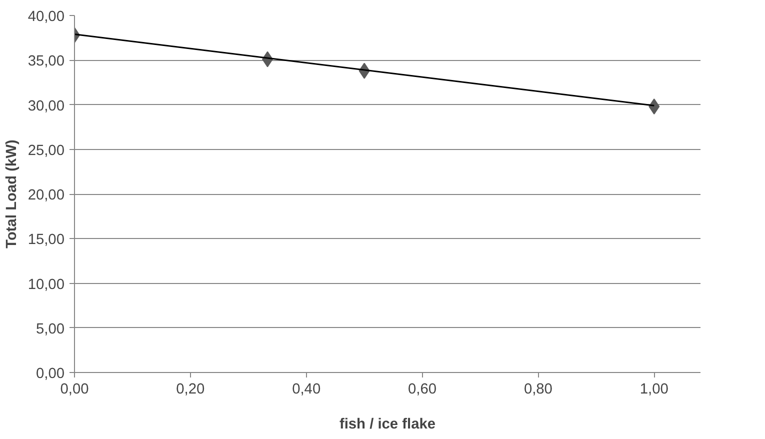  What do you see at coordinates (46, 17) in the screenshot?
I see `y-tick-label: 40,00` at bounding box center [46, 17].